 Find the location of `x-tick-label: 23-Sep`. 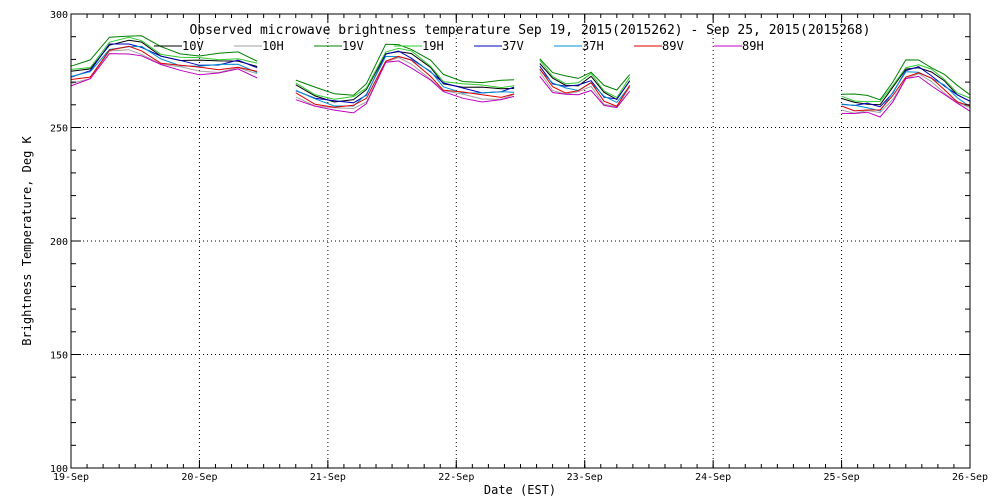

x-tick-label: 23-Sep is located at coordinates (585, 477).